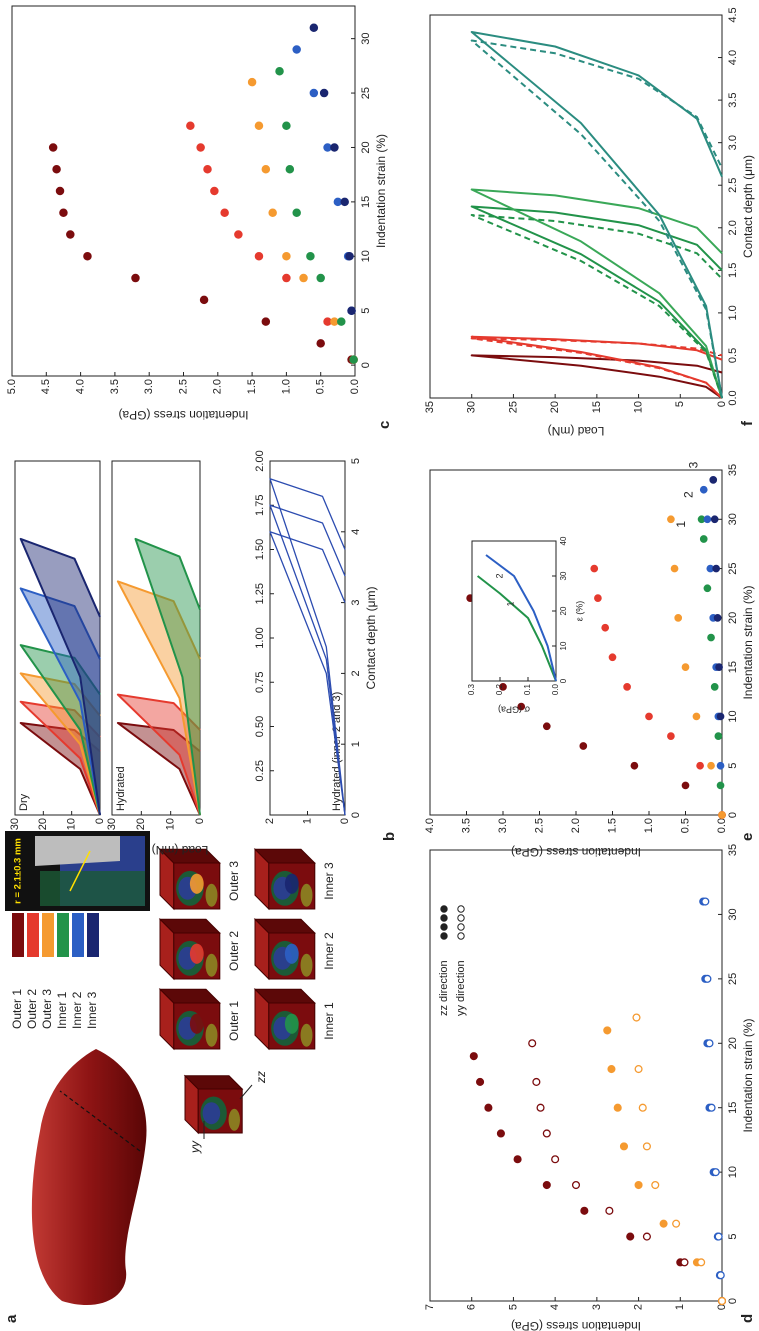 The width and height of the screenshot is (759, 1331). Describe the element at coordinates (15, 824) in the screenshot. I see `y-tick-label: 30` at that location.